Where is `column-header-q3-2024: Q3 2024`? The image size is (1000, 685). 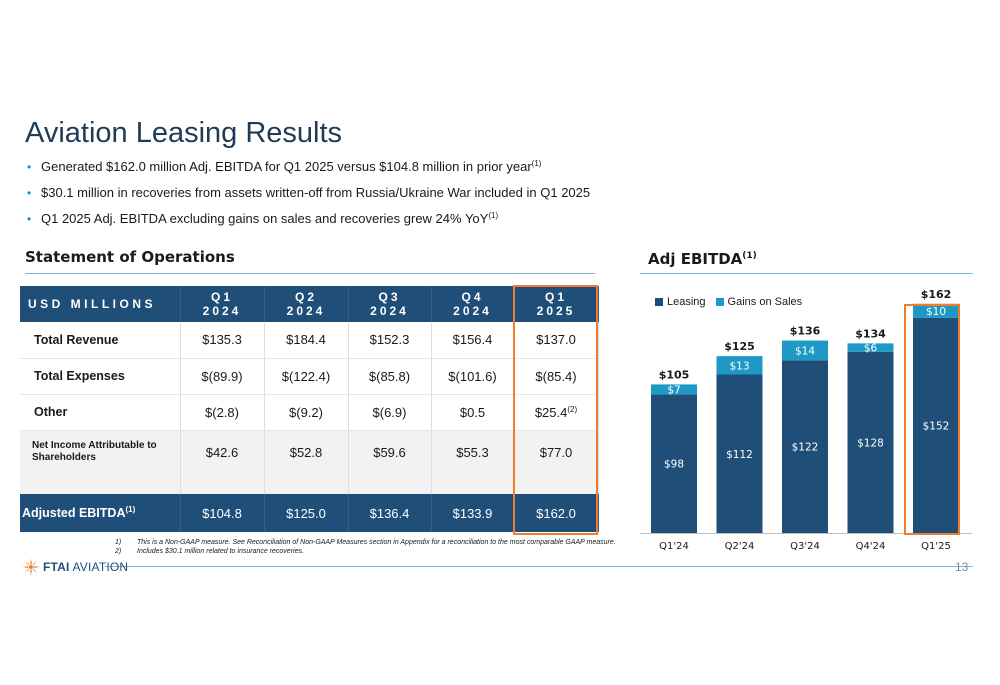 column-header-q3-2024: Q3 2024 is located at coordinates (390, 304).